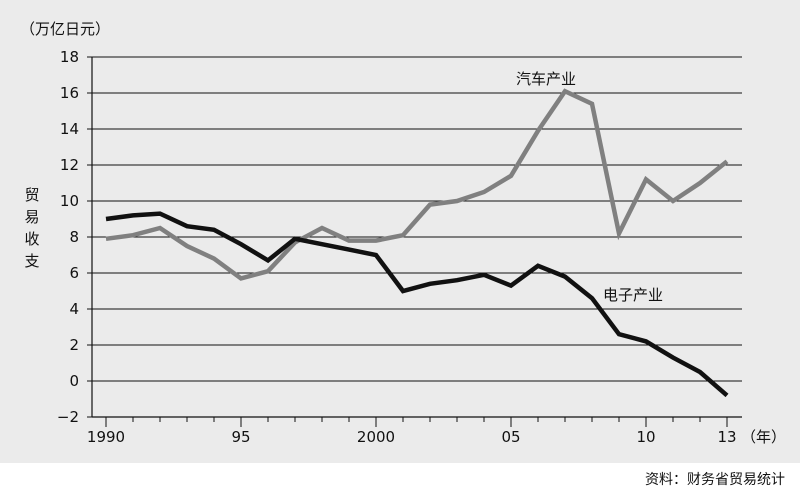 This screenshot has height=492, width=800. I want to click on x-tick-label: 95, so click(240, 437).